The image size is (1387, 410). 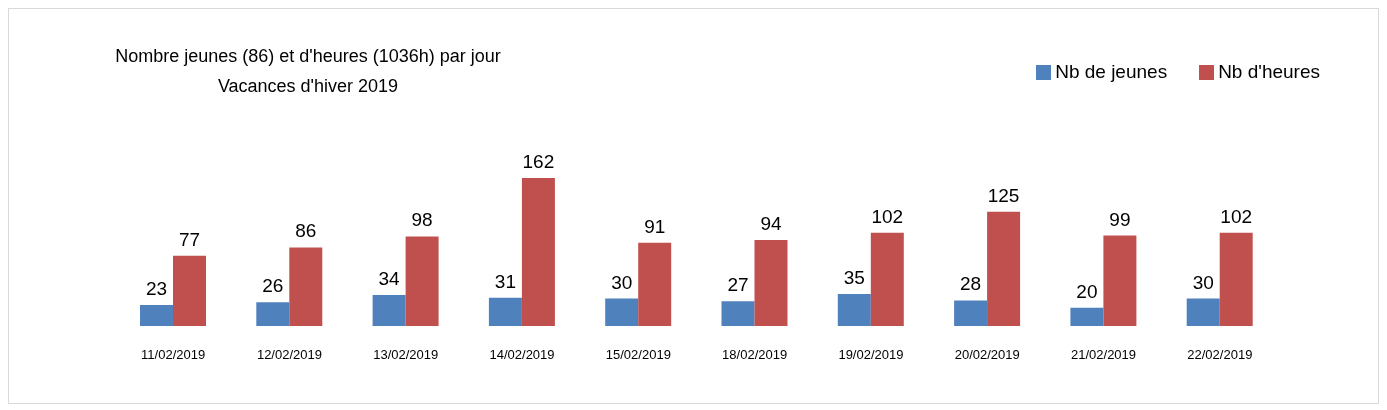 I want to click on data-label: 26, so click(x=273, y=286).